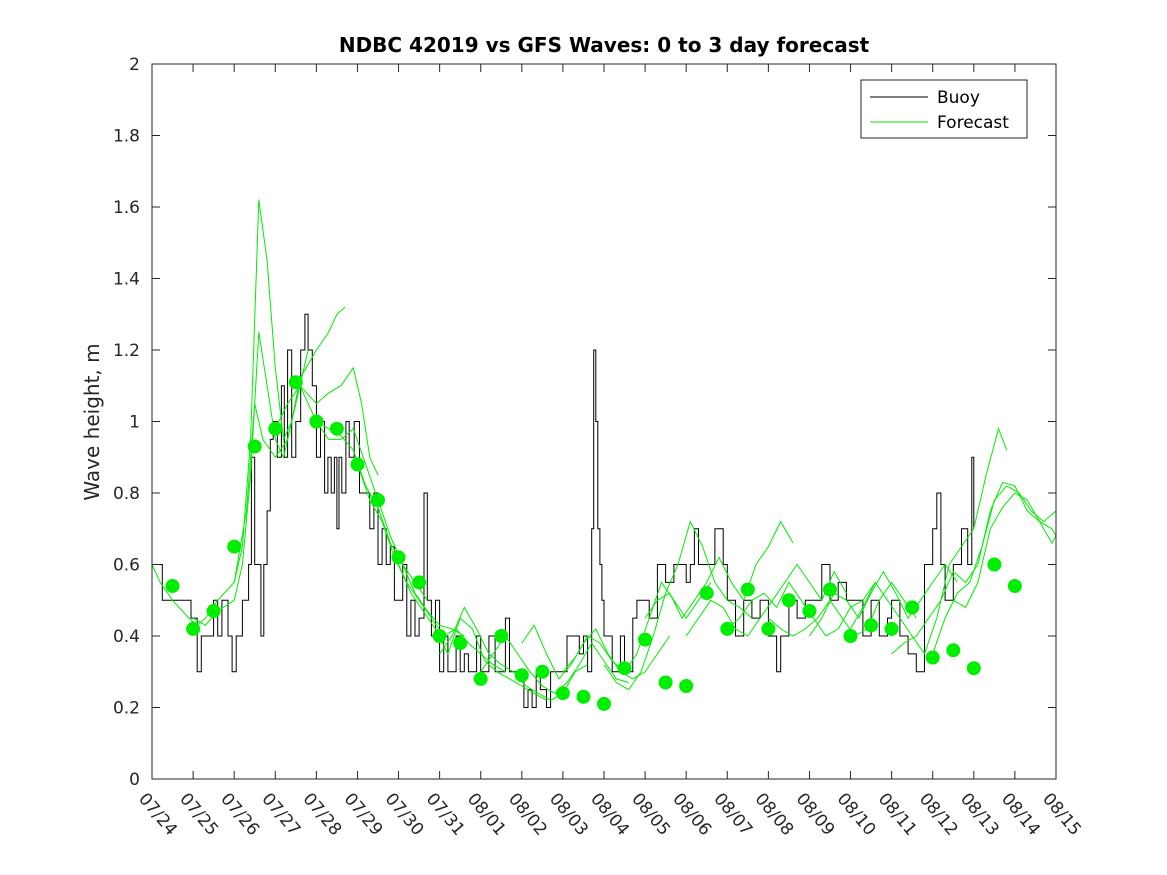  I want to click on x-tick-label: 07/31, so click(445, 814).